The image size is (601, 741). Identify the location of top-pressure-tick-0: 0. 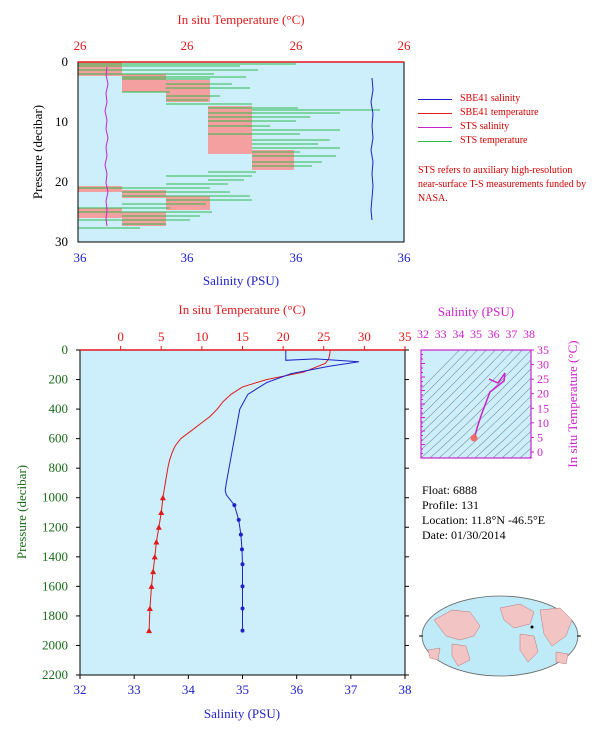
(65, 61).